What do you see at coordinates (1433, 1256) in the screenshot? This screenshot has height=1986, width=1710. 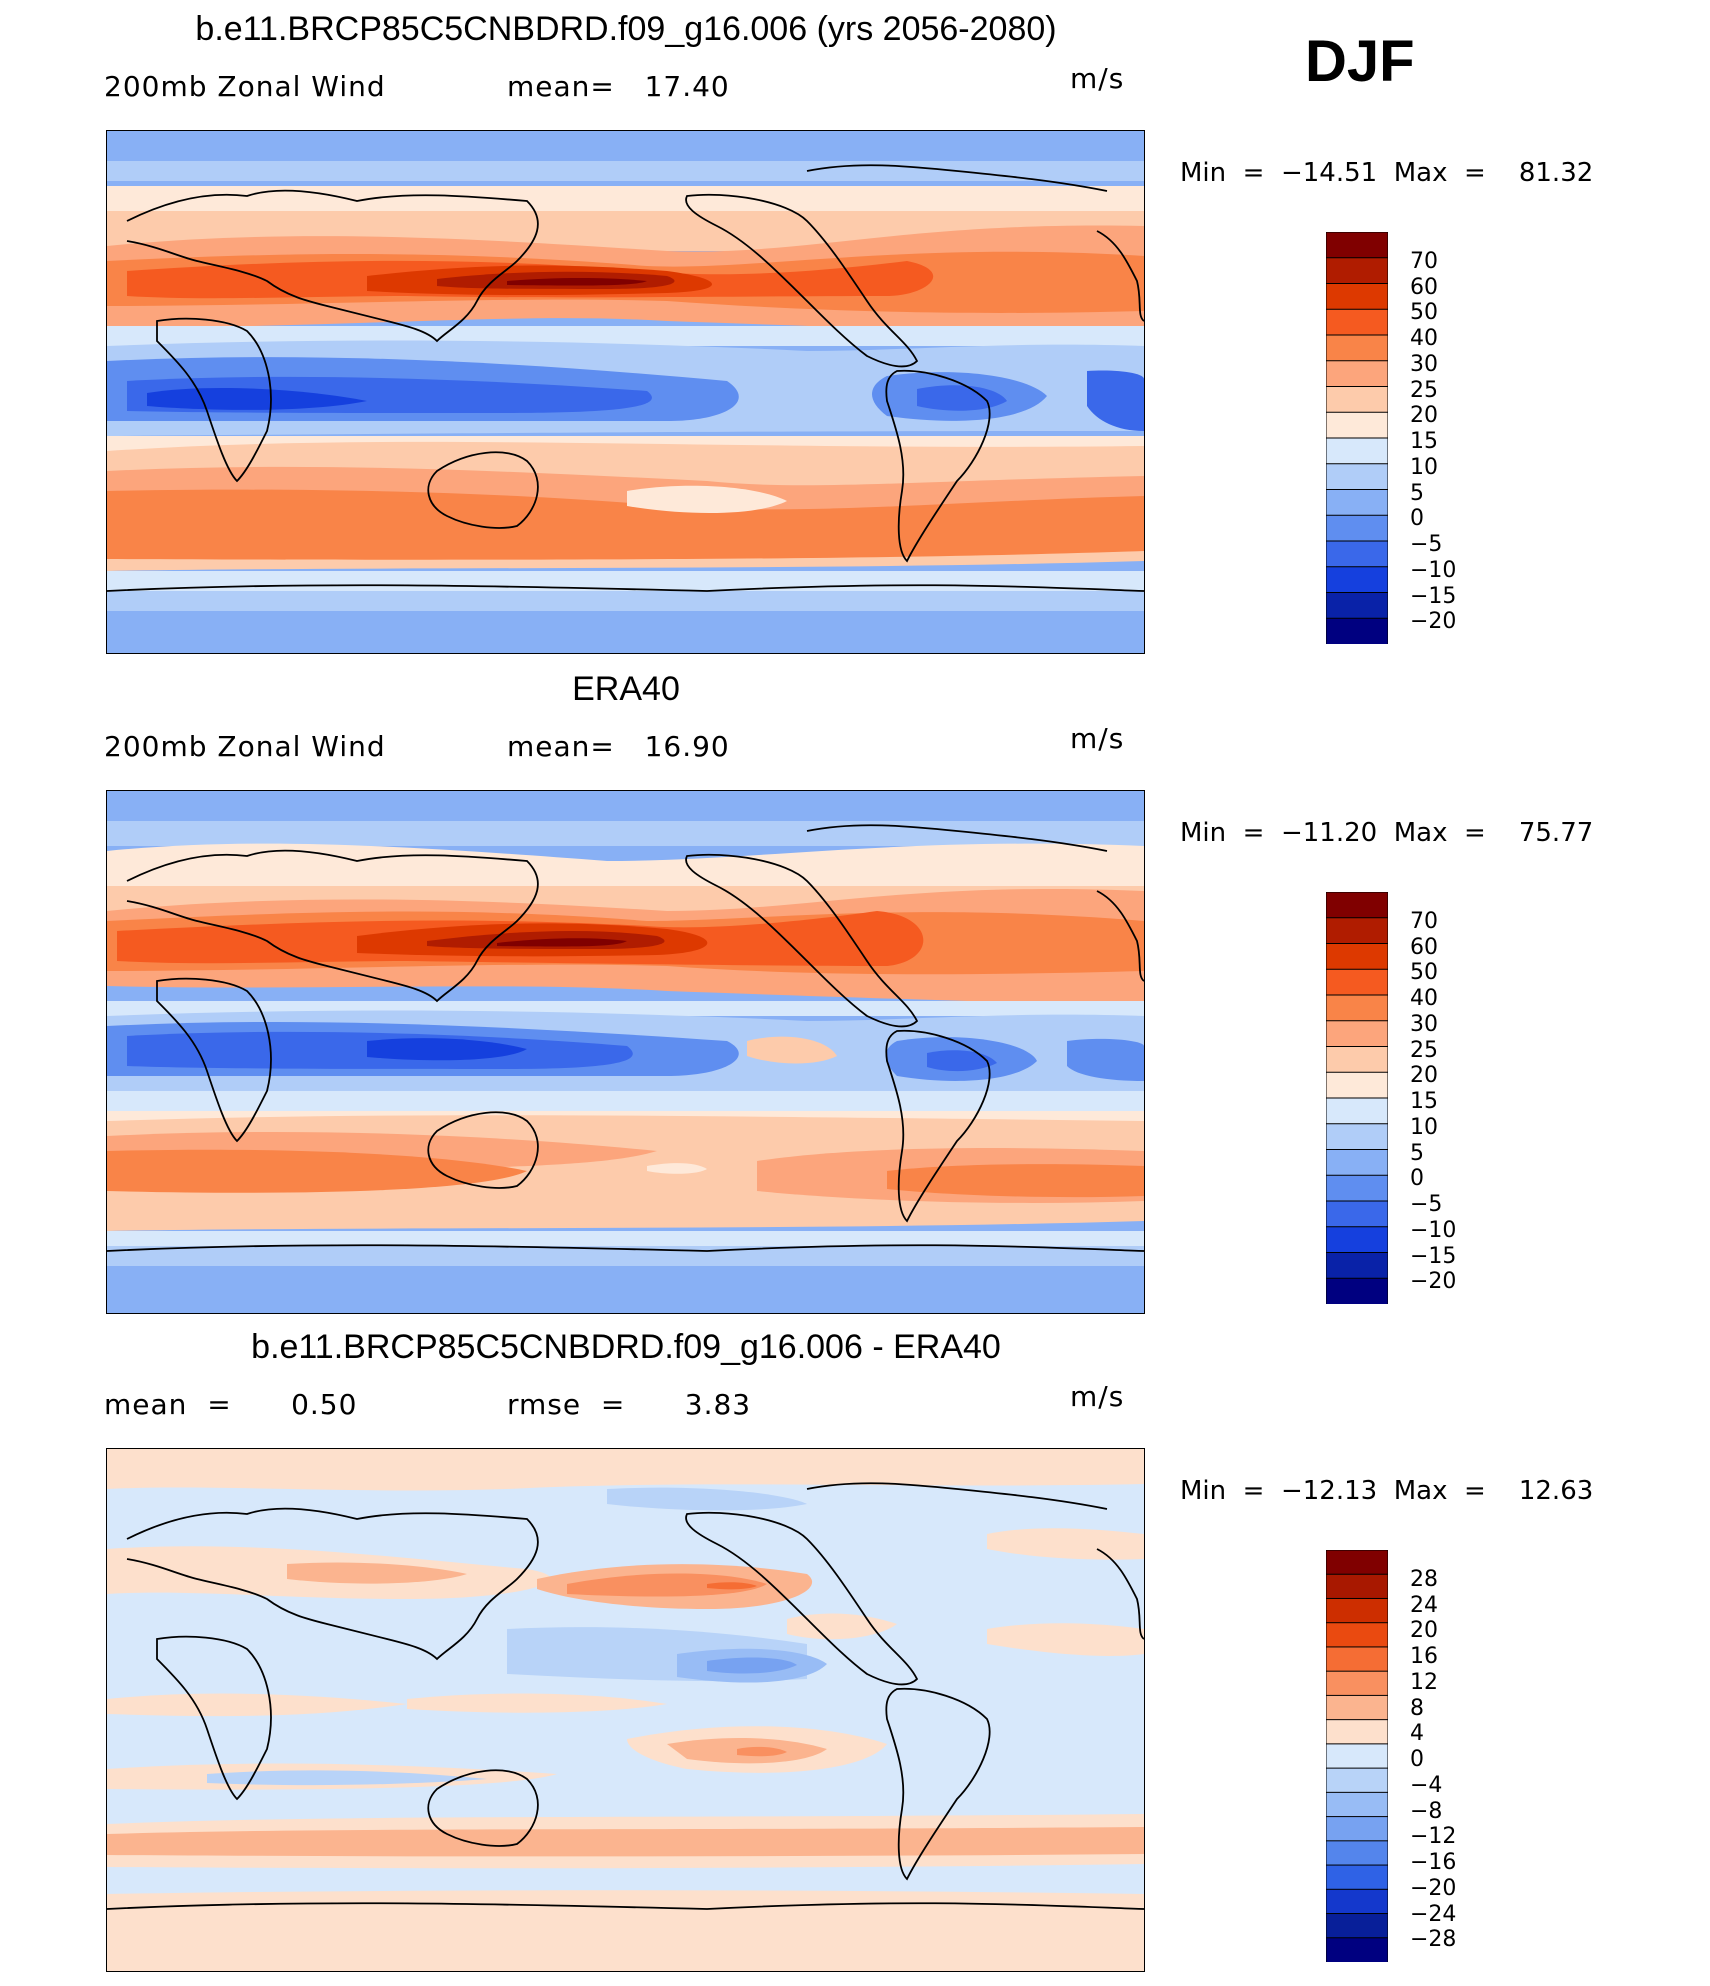 I see `colorbar-tick-label: −15` at bounding box center [1433, 1256].